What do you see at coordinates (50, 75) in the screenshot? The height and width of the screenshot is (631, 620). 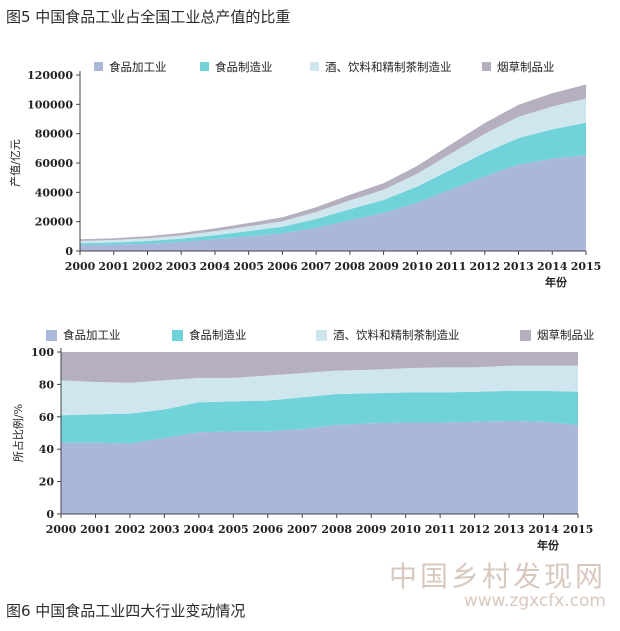 I see `y-tick-label: 120000` at bounding box center [50, 75].